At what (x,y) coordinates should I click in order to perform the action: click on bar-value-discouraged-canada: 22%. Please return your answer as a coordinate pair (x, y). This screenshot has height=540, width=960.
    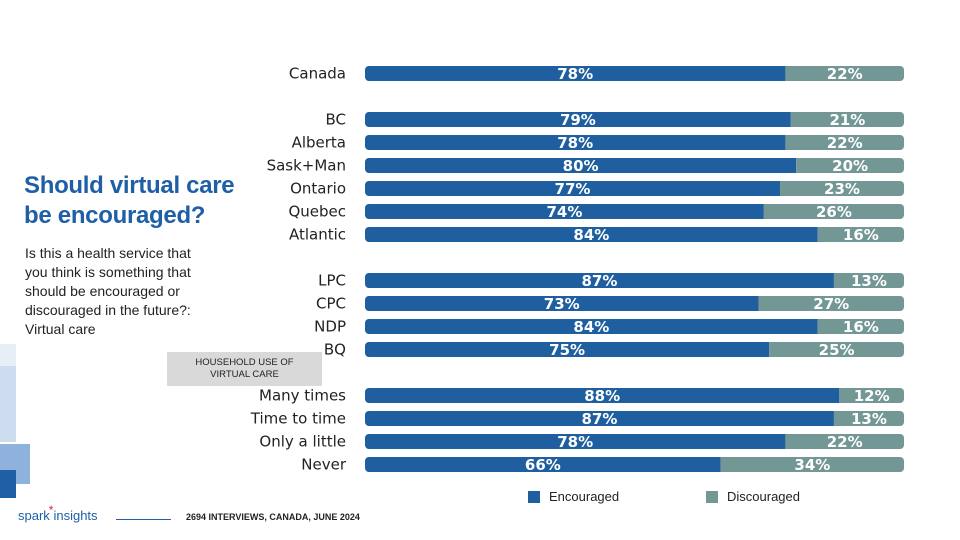
    Looking at the image, I should click on (845, 74).